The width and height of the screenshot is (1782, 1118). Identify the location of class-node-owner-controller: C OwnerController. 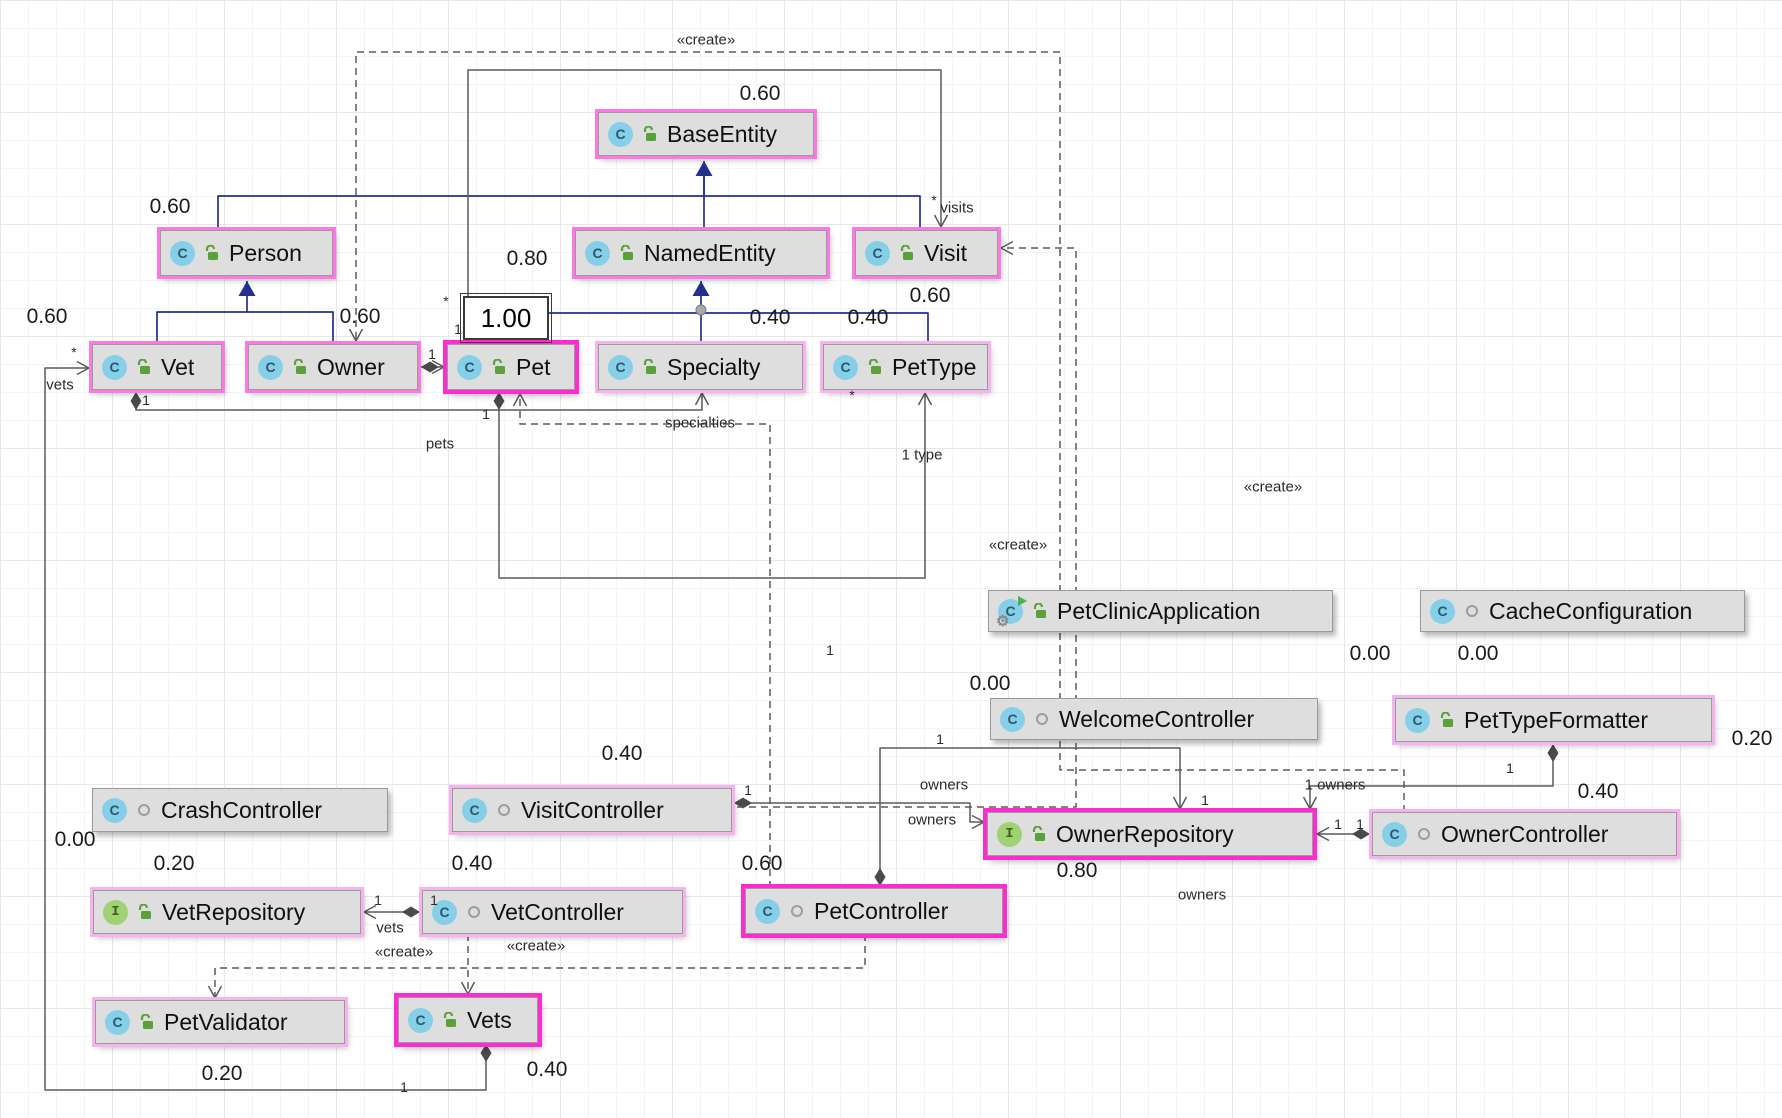
(1524, 834).